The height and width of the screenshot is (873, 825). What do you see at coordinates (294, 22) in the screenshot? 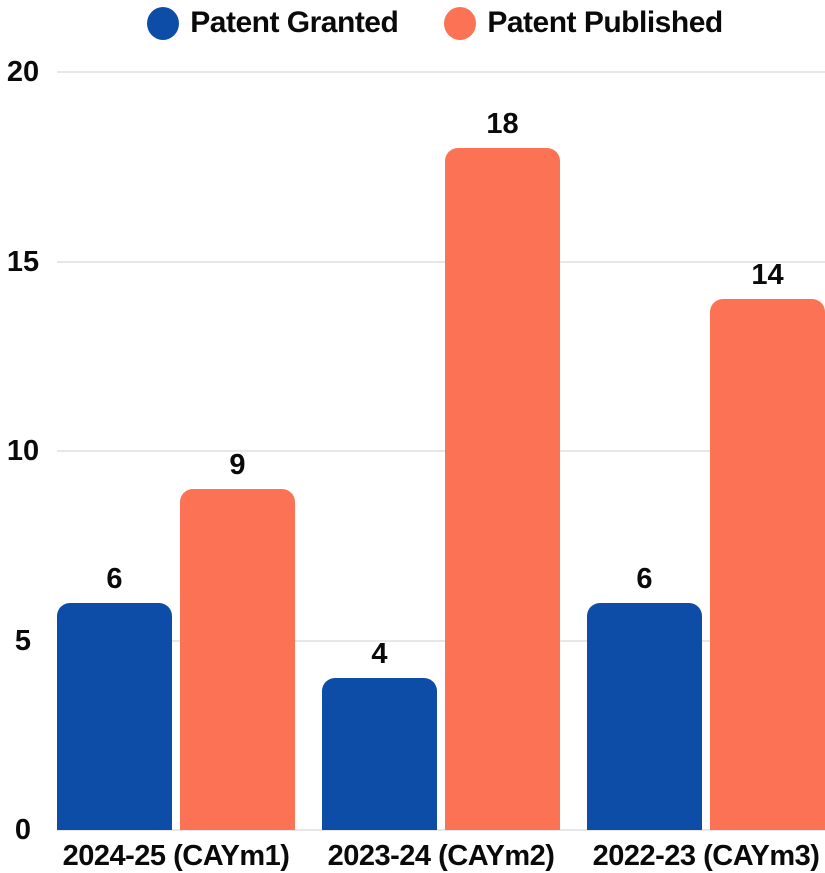
I see `legend-label: Patent Granted` at bounding box center [294, 22].